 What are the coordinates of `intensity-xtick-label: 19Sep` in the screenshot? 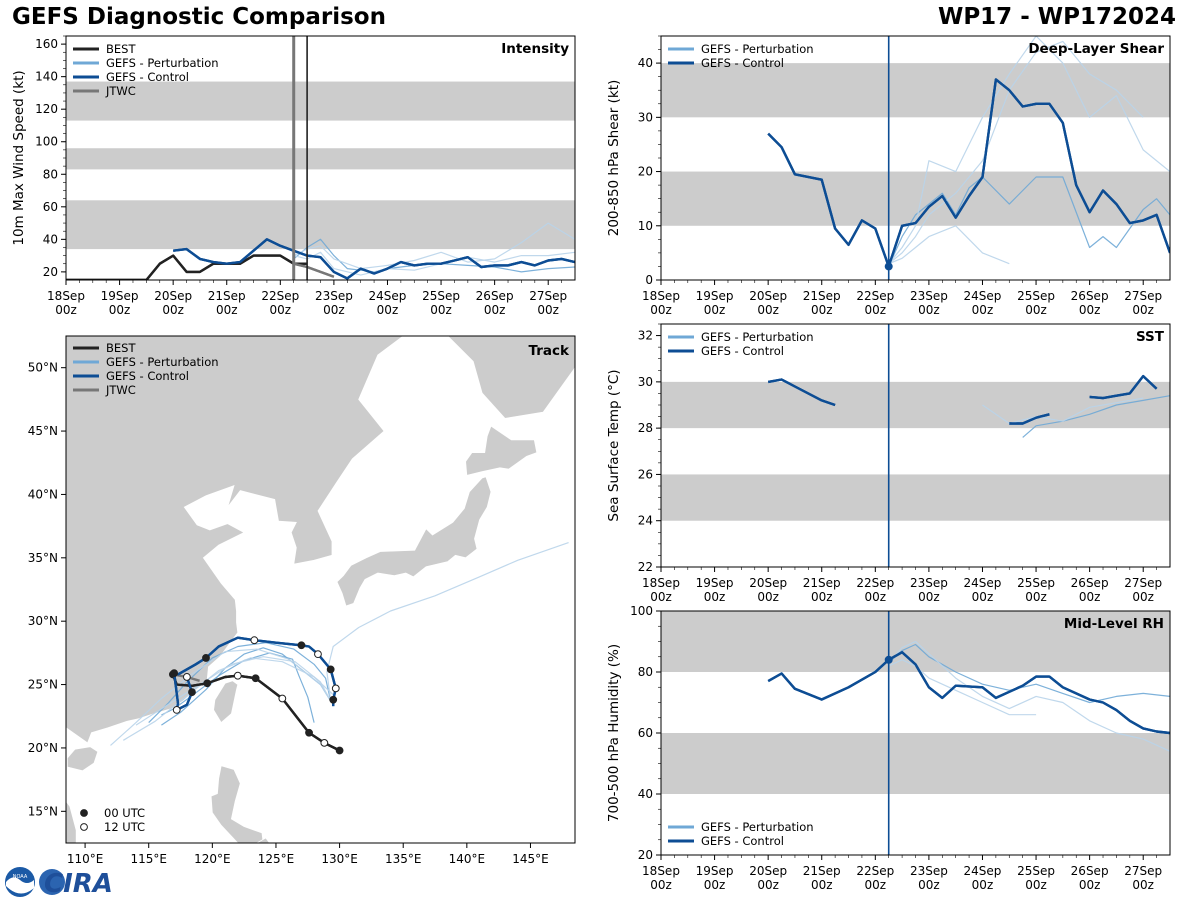 It's located at (120, 296).